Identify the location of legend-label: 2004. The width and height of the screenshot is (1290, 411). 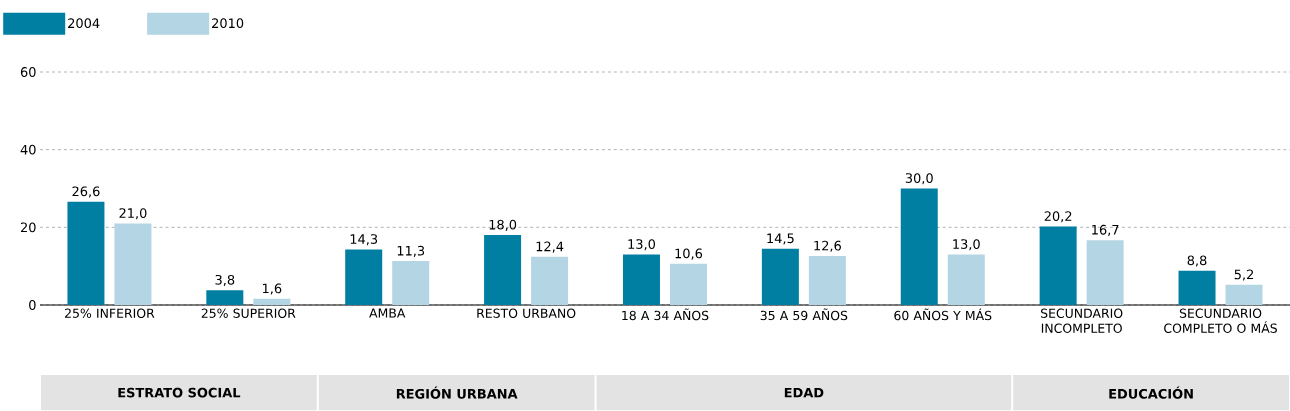
(84, 23).